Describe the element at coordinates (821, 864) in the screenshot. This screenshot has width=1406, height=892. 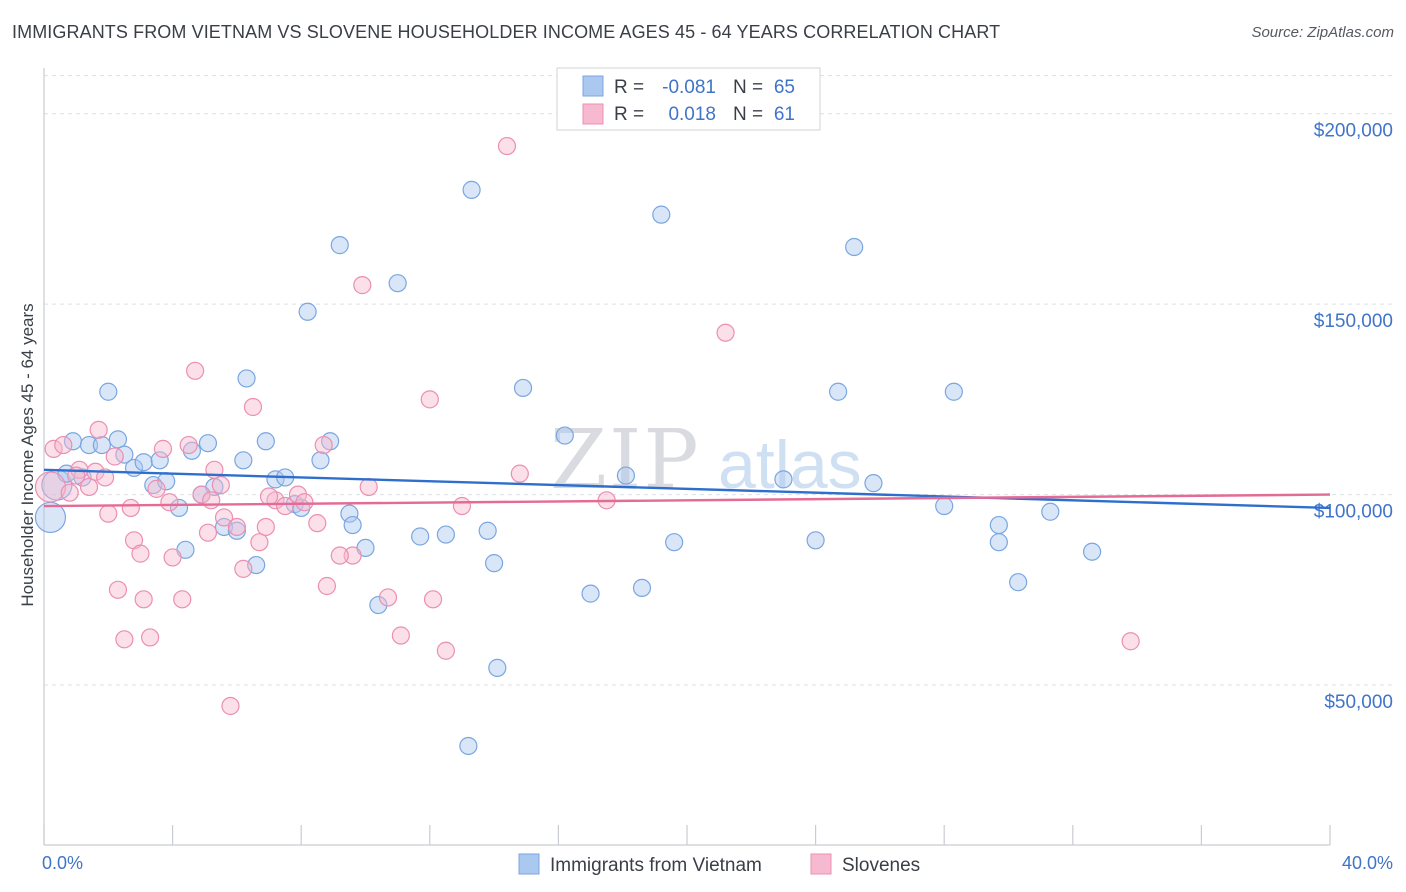
I see `series-legend-swatch-slovenes` at that location.